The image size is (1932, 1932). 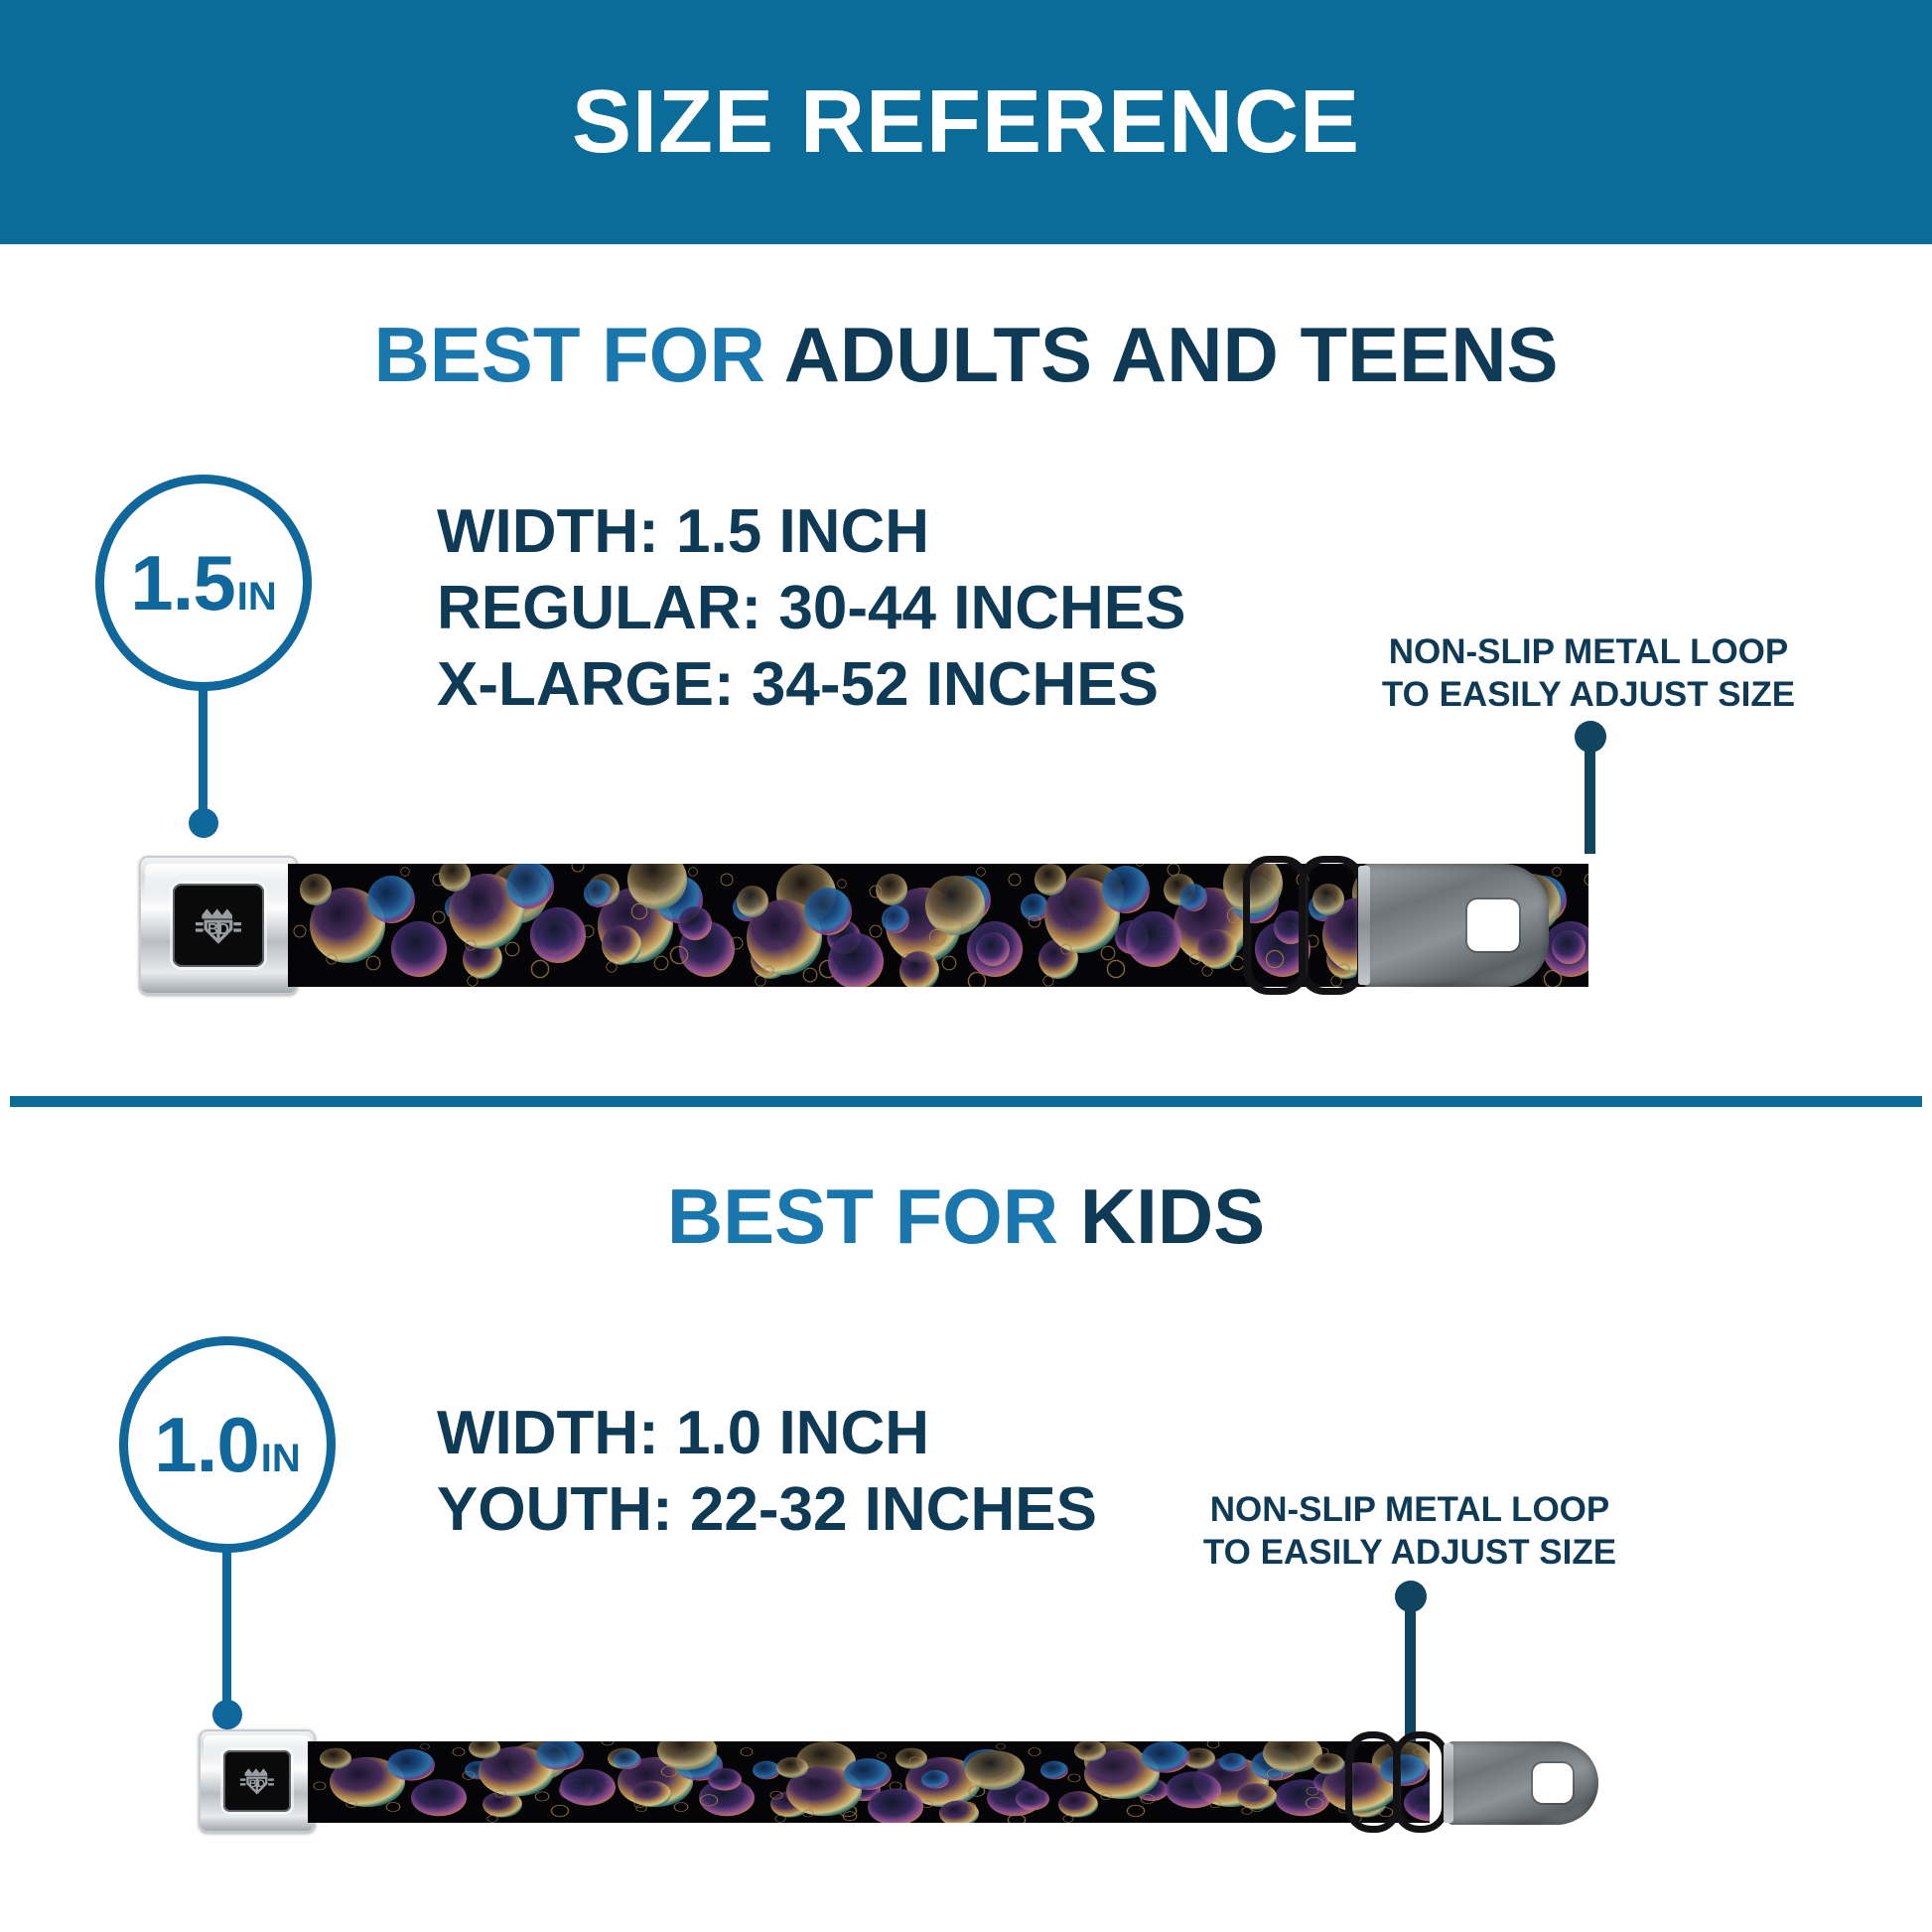 What do you see at coordinates (280, 1459) in the screenshot?
I see `badge-unit-in-kids: IN` at bounding box center [280, 1459].